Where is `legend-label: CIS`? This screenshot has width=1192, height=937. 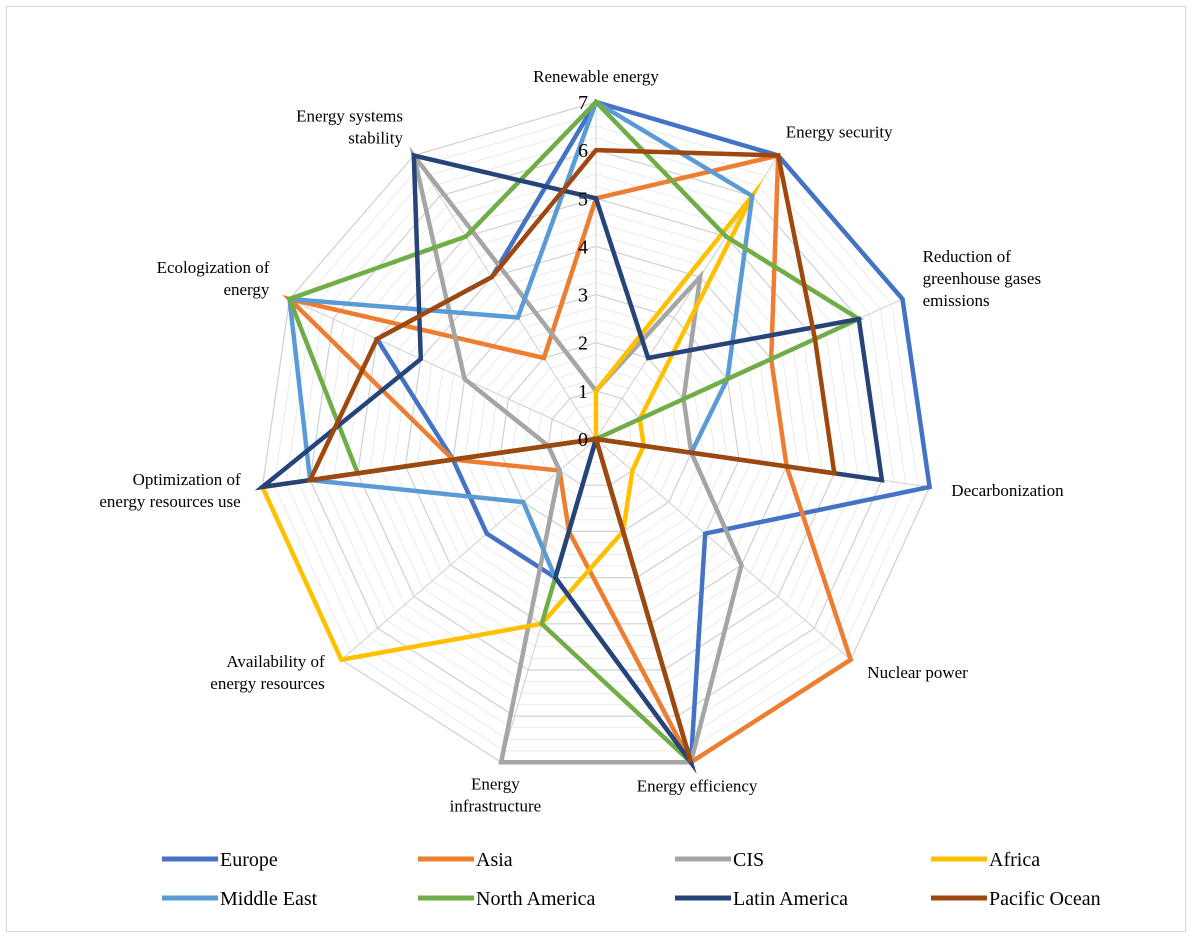 legend-label: CIS is located at coordinates (748, 860).